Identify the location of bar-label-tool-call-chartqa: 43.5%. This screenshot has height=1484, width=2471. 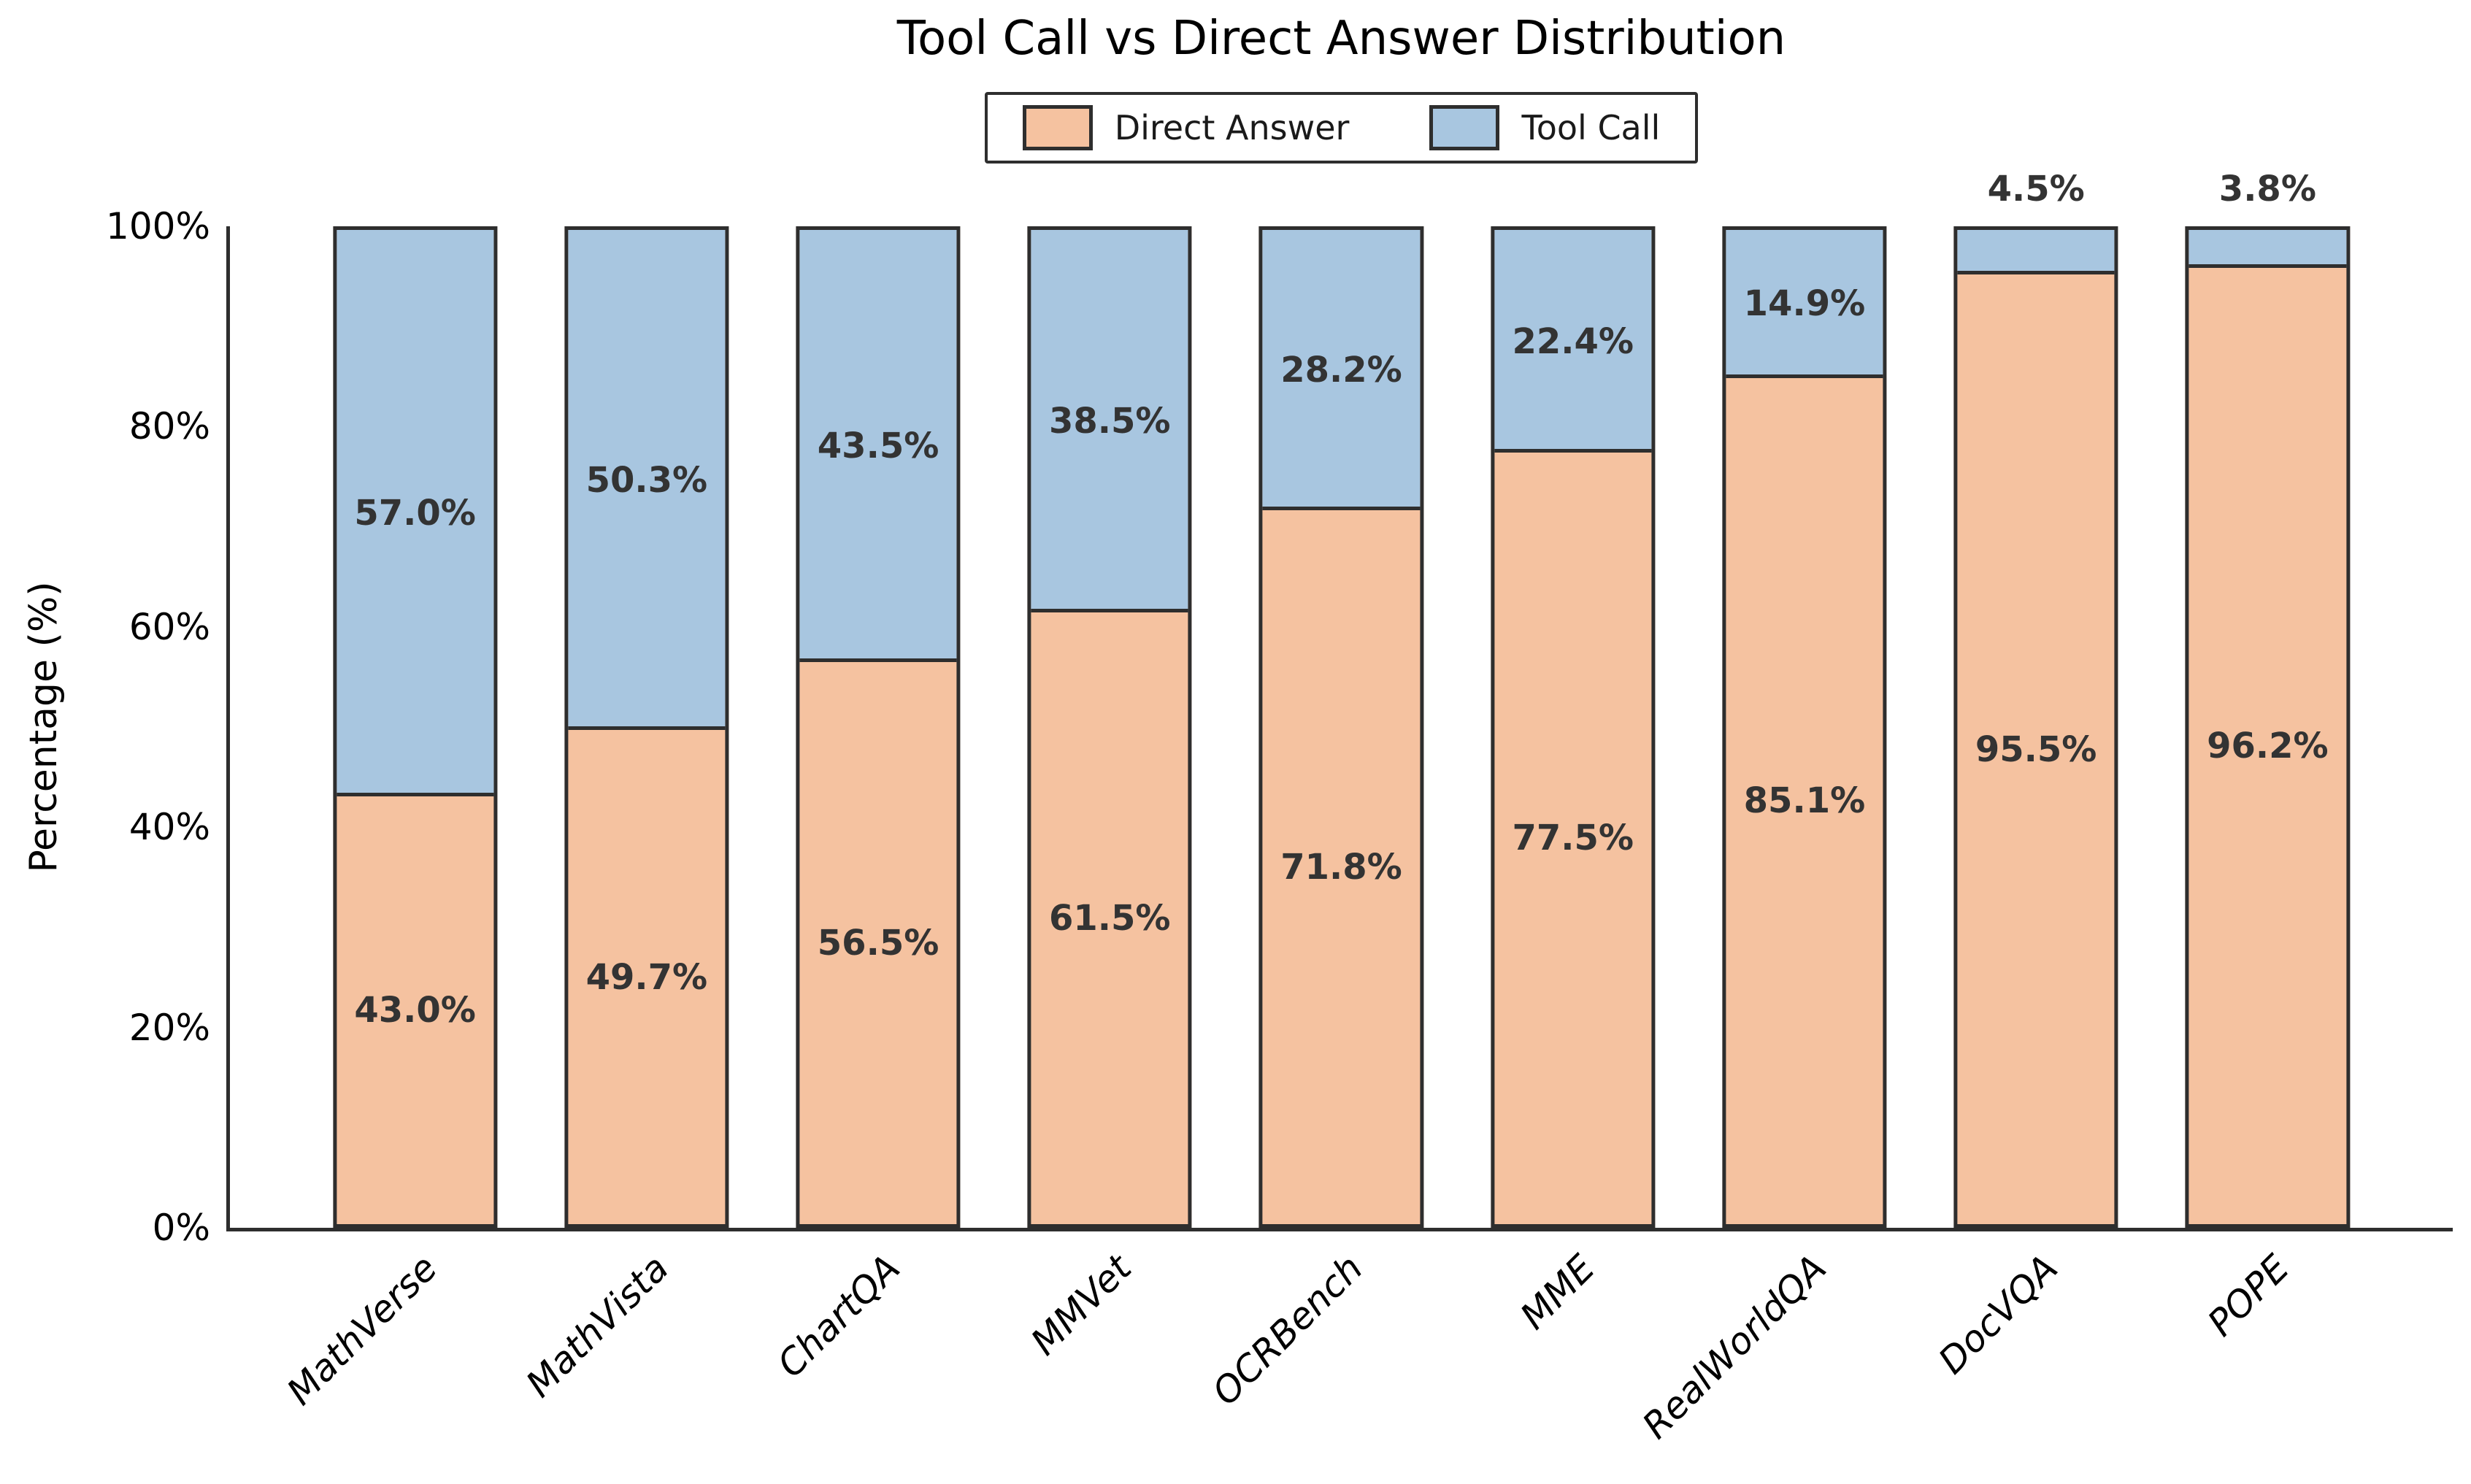
(878, 446).